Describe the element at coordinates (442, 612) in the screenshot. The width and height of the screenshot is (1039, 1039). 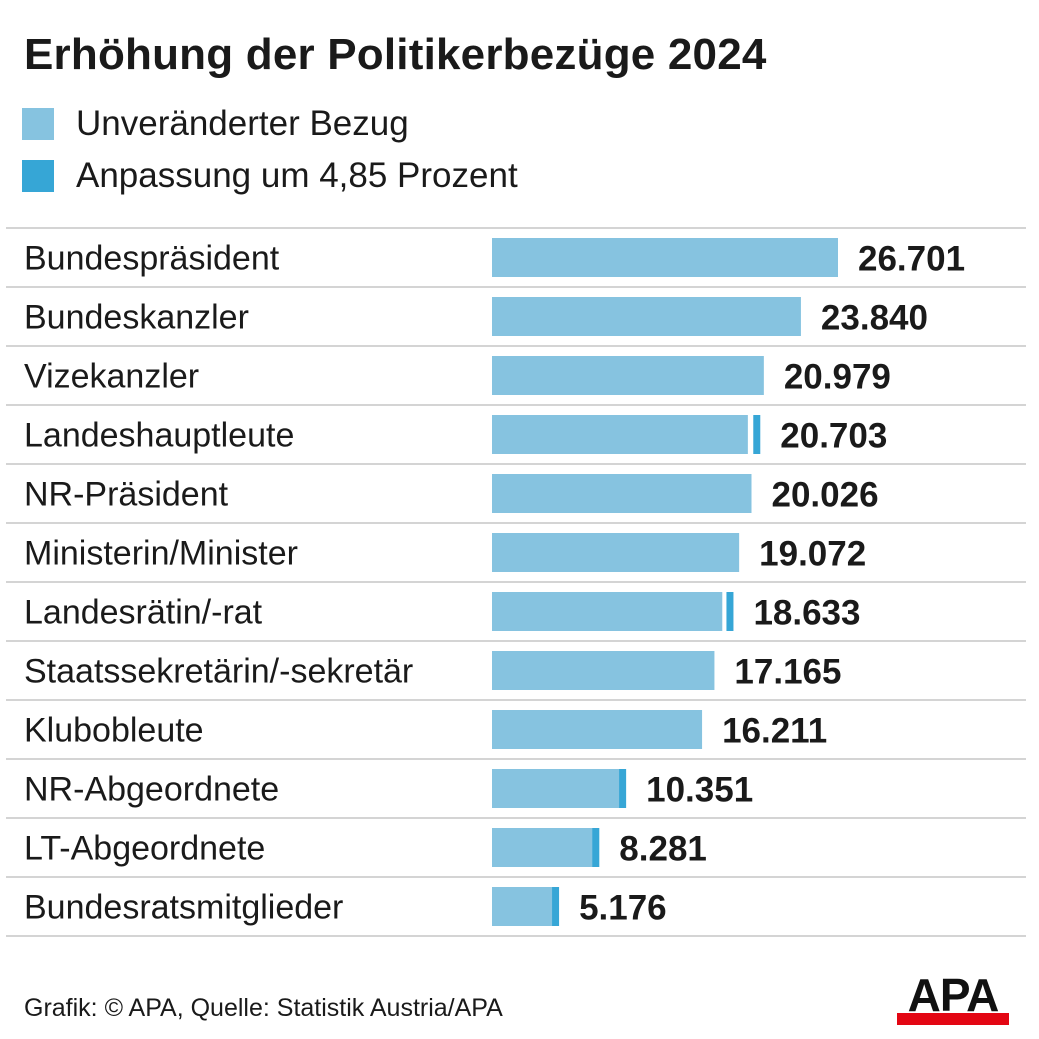
I see `bar-row: Landesrätin/-rat 18.633` at that location.